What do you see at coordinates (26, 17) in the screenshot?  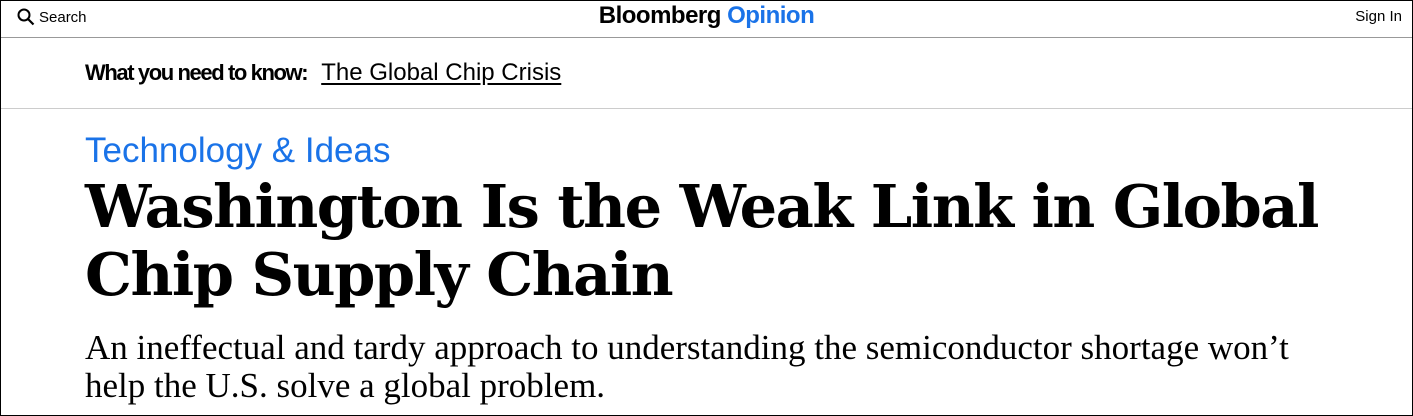 I see `search-icon` at bounding box center [26, 17].